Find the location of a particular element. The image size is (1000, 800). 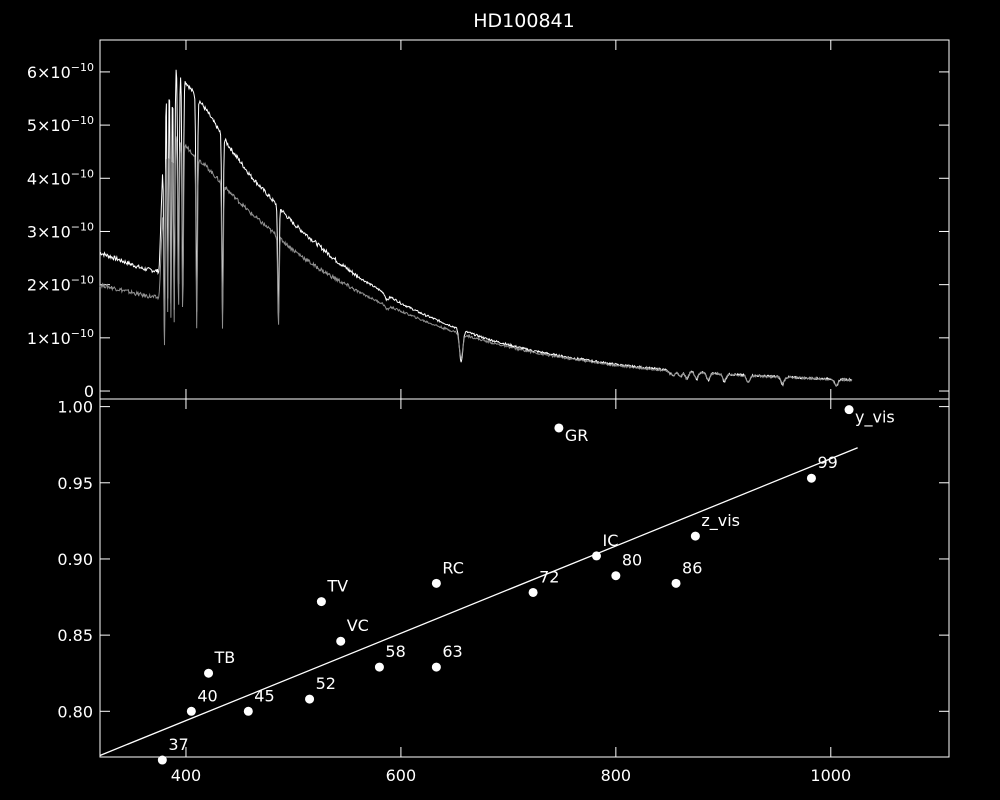

scatter-x-tick-label: 800 is located at coordinates (616, 775).